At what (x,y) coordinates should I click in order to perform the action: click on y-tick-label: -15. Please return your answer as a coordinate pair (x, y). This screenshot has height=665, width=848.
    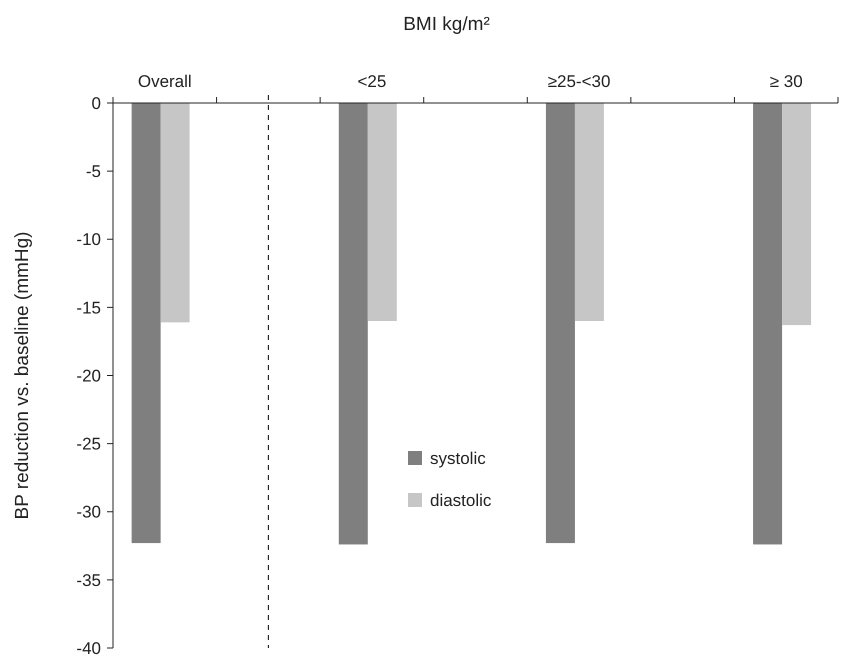
    Looking at the image, I should click on (88, 308).